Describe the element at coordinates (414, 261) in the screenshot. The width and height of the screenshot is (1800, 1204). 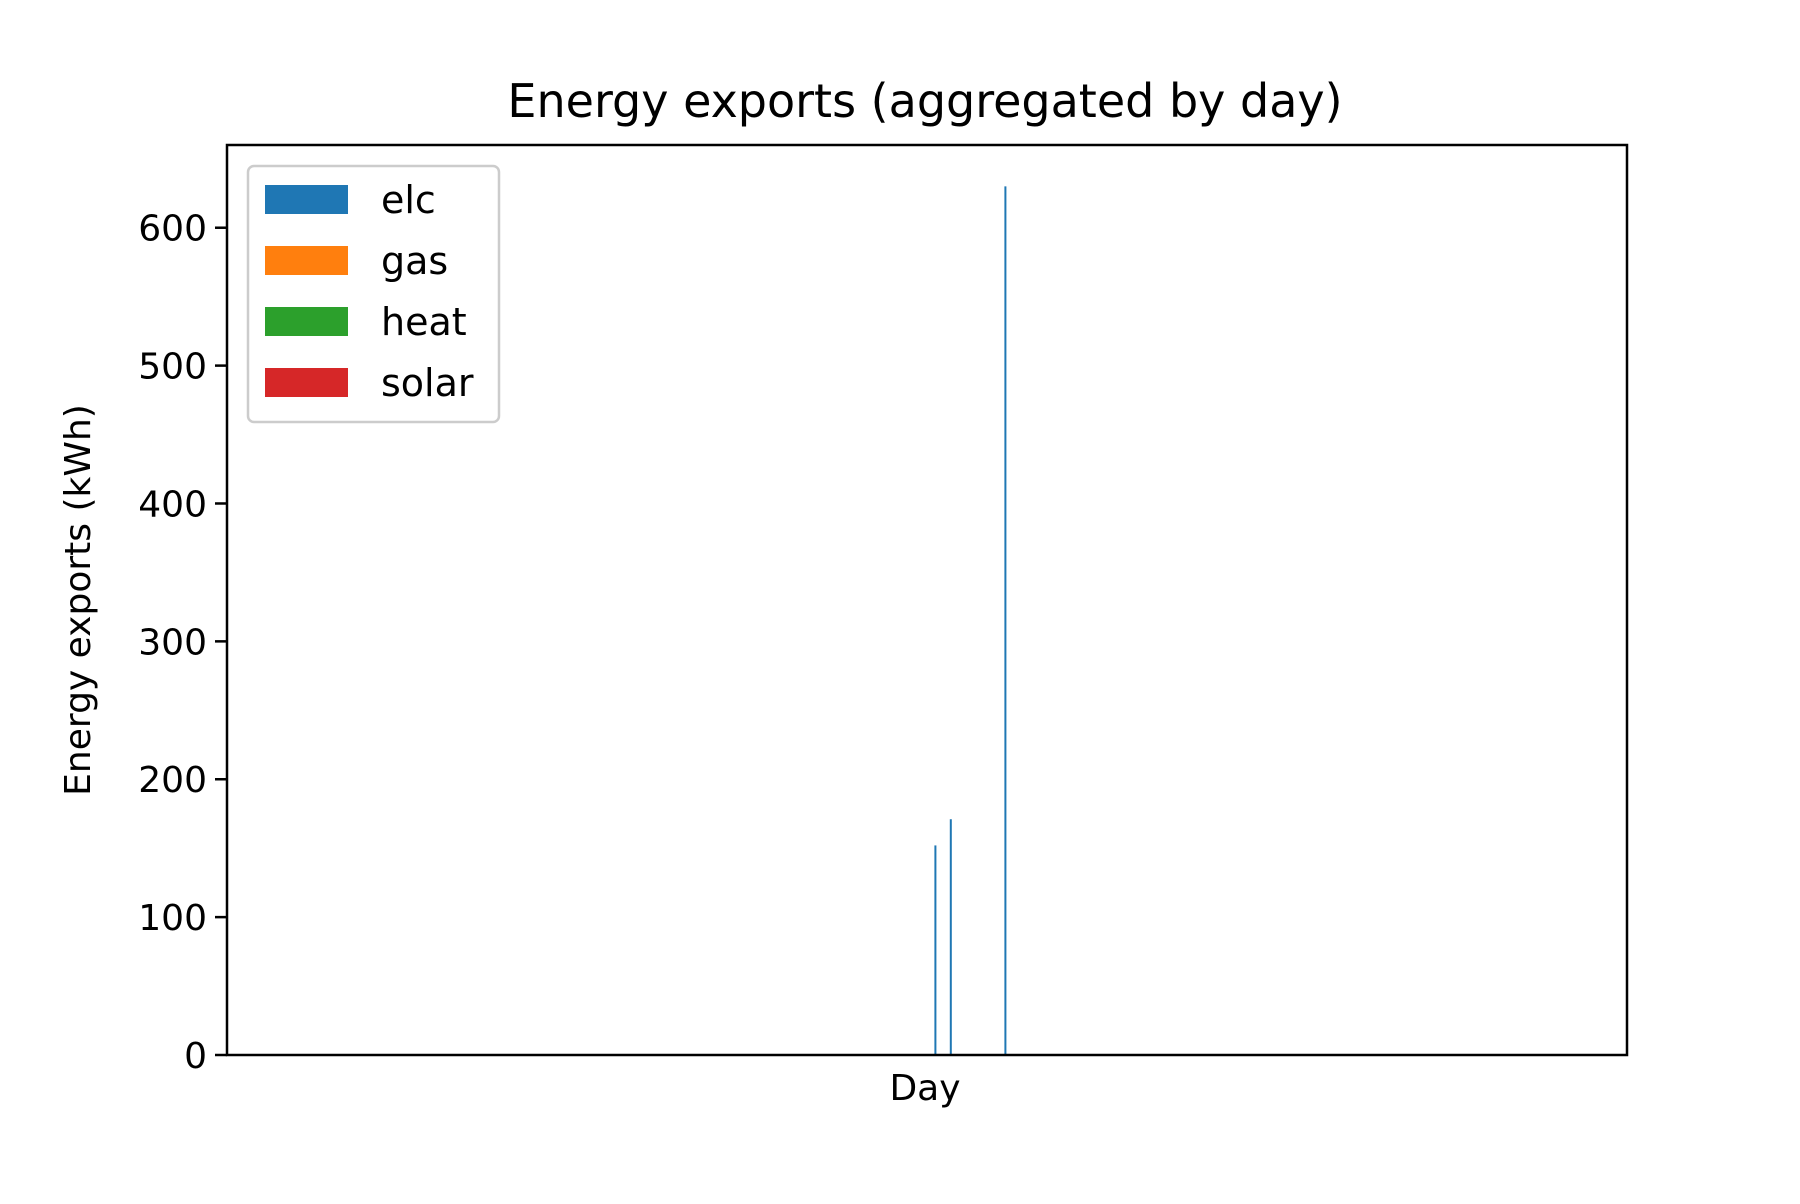
I see `legend-label-gas: gas` at that location.